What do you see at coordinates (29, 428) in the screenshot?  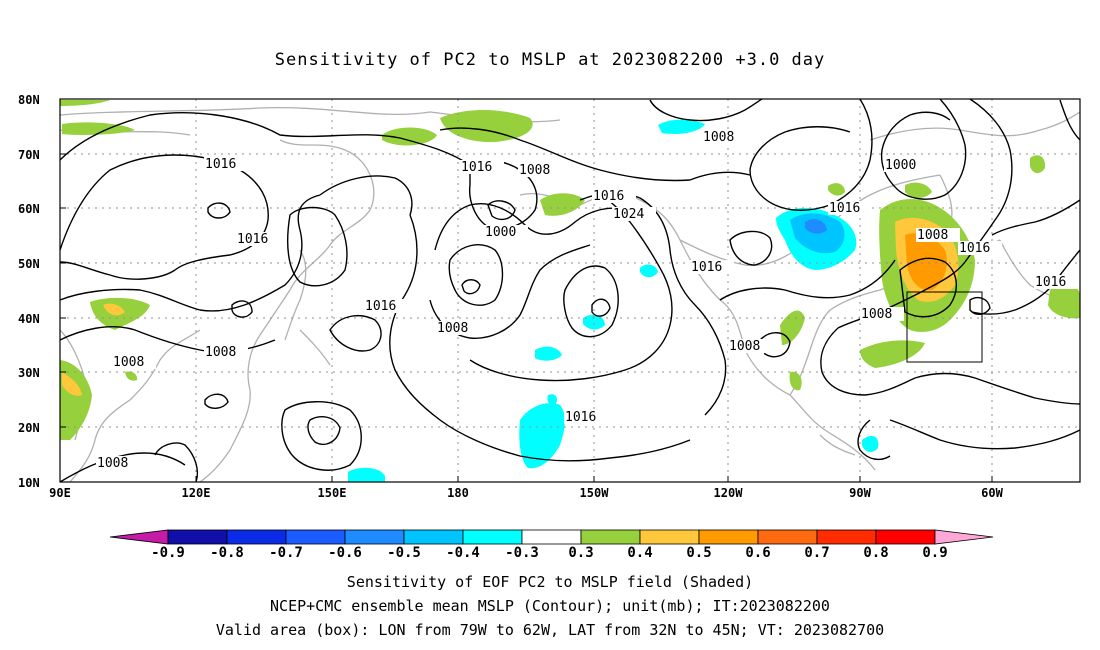 I see `lat-label: 20N` at bounding box center [29, 428].